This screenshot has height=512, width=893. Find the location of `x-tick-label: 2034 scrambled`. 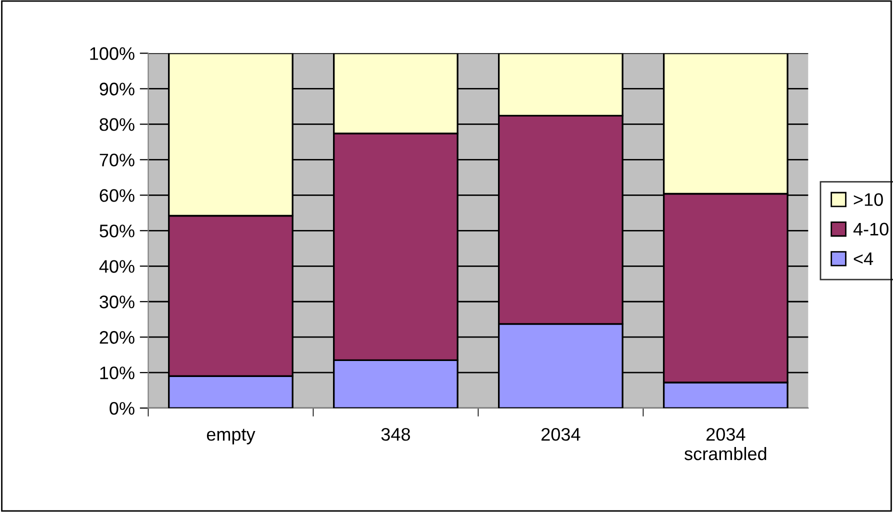

x-tick-label: 2034 scrambled is located at coordinates (725, 444).